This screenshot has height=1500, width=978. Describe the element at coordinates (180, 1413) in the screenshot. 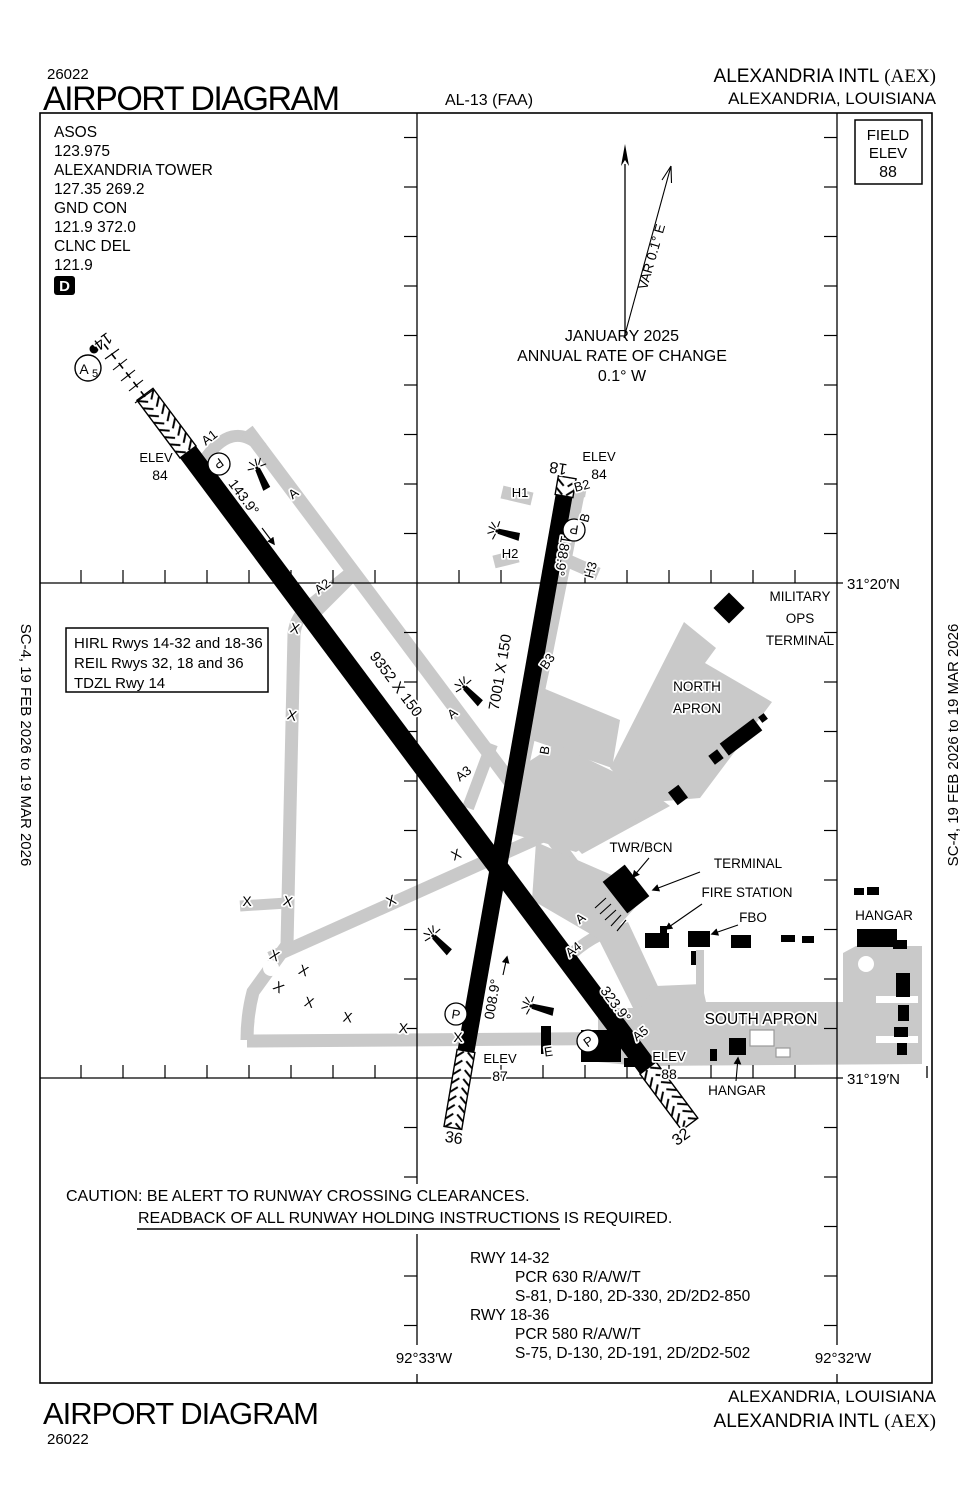

I see `footer-title: AIRPORT DIAGRAM` at that location.